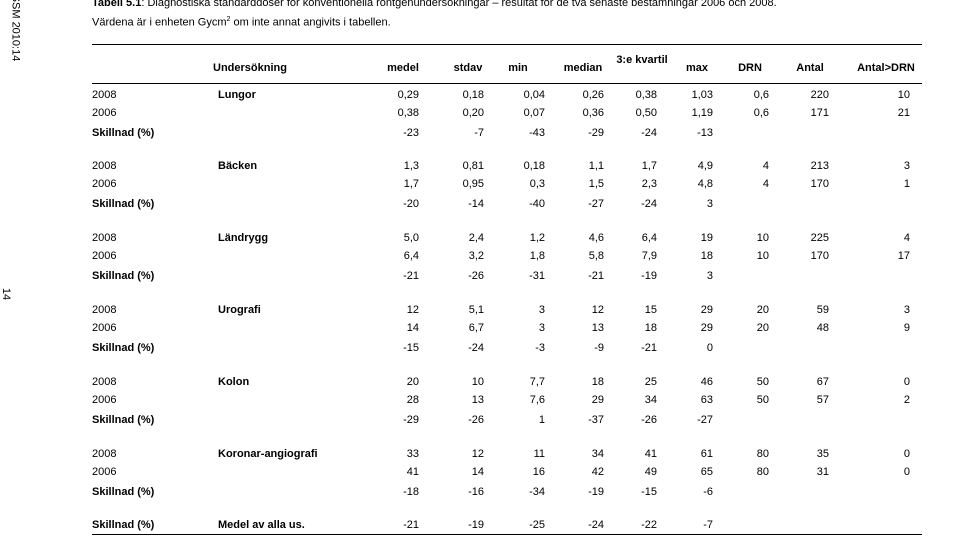 The height and width of the screenshot is (538, 960). What do you see at coordinates (596, 276) in the screenshot?
I see `diff-cell: -21` at bounding box center [596, 276].